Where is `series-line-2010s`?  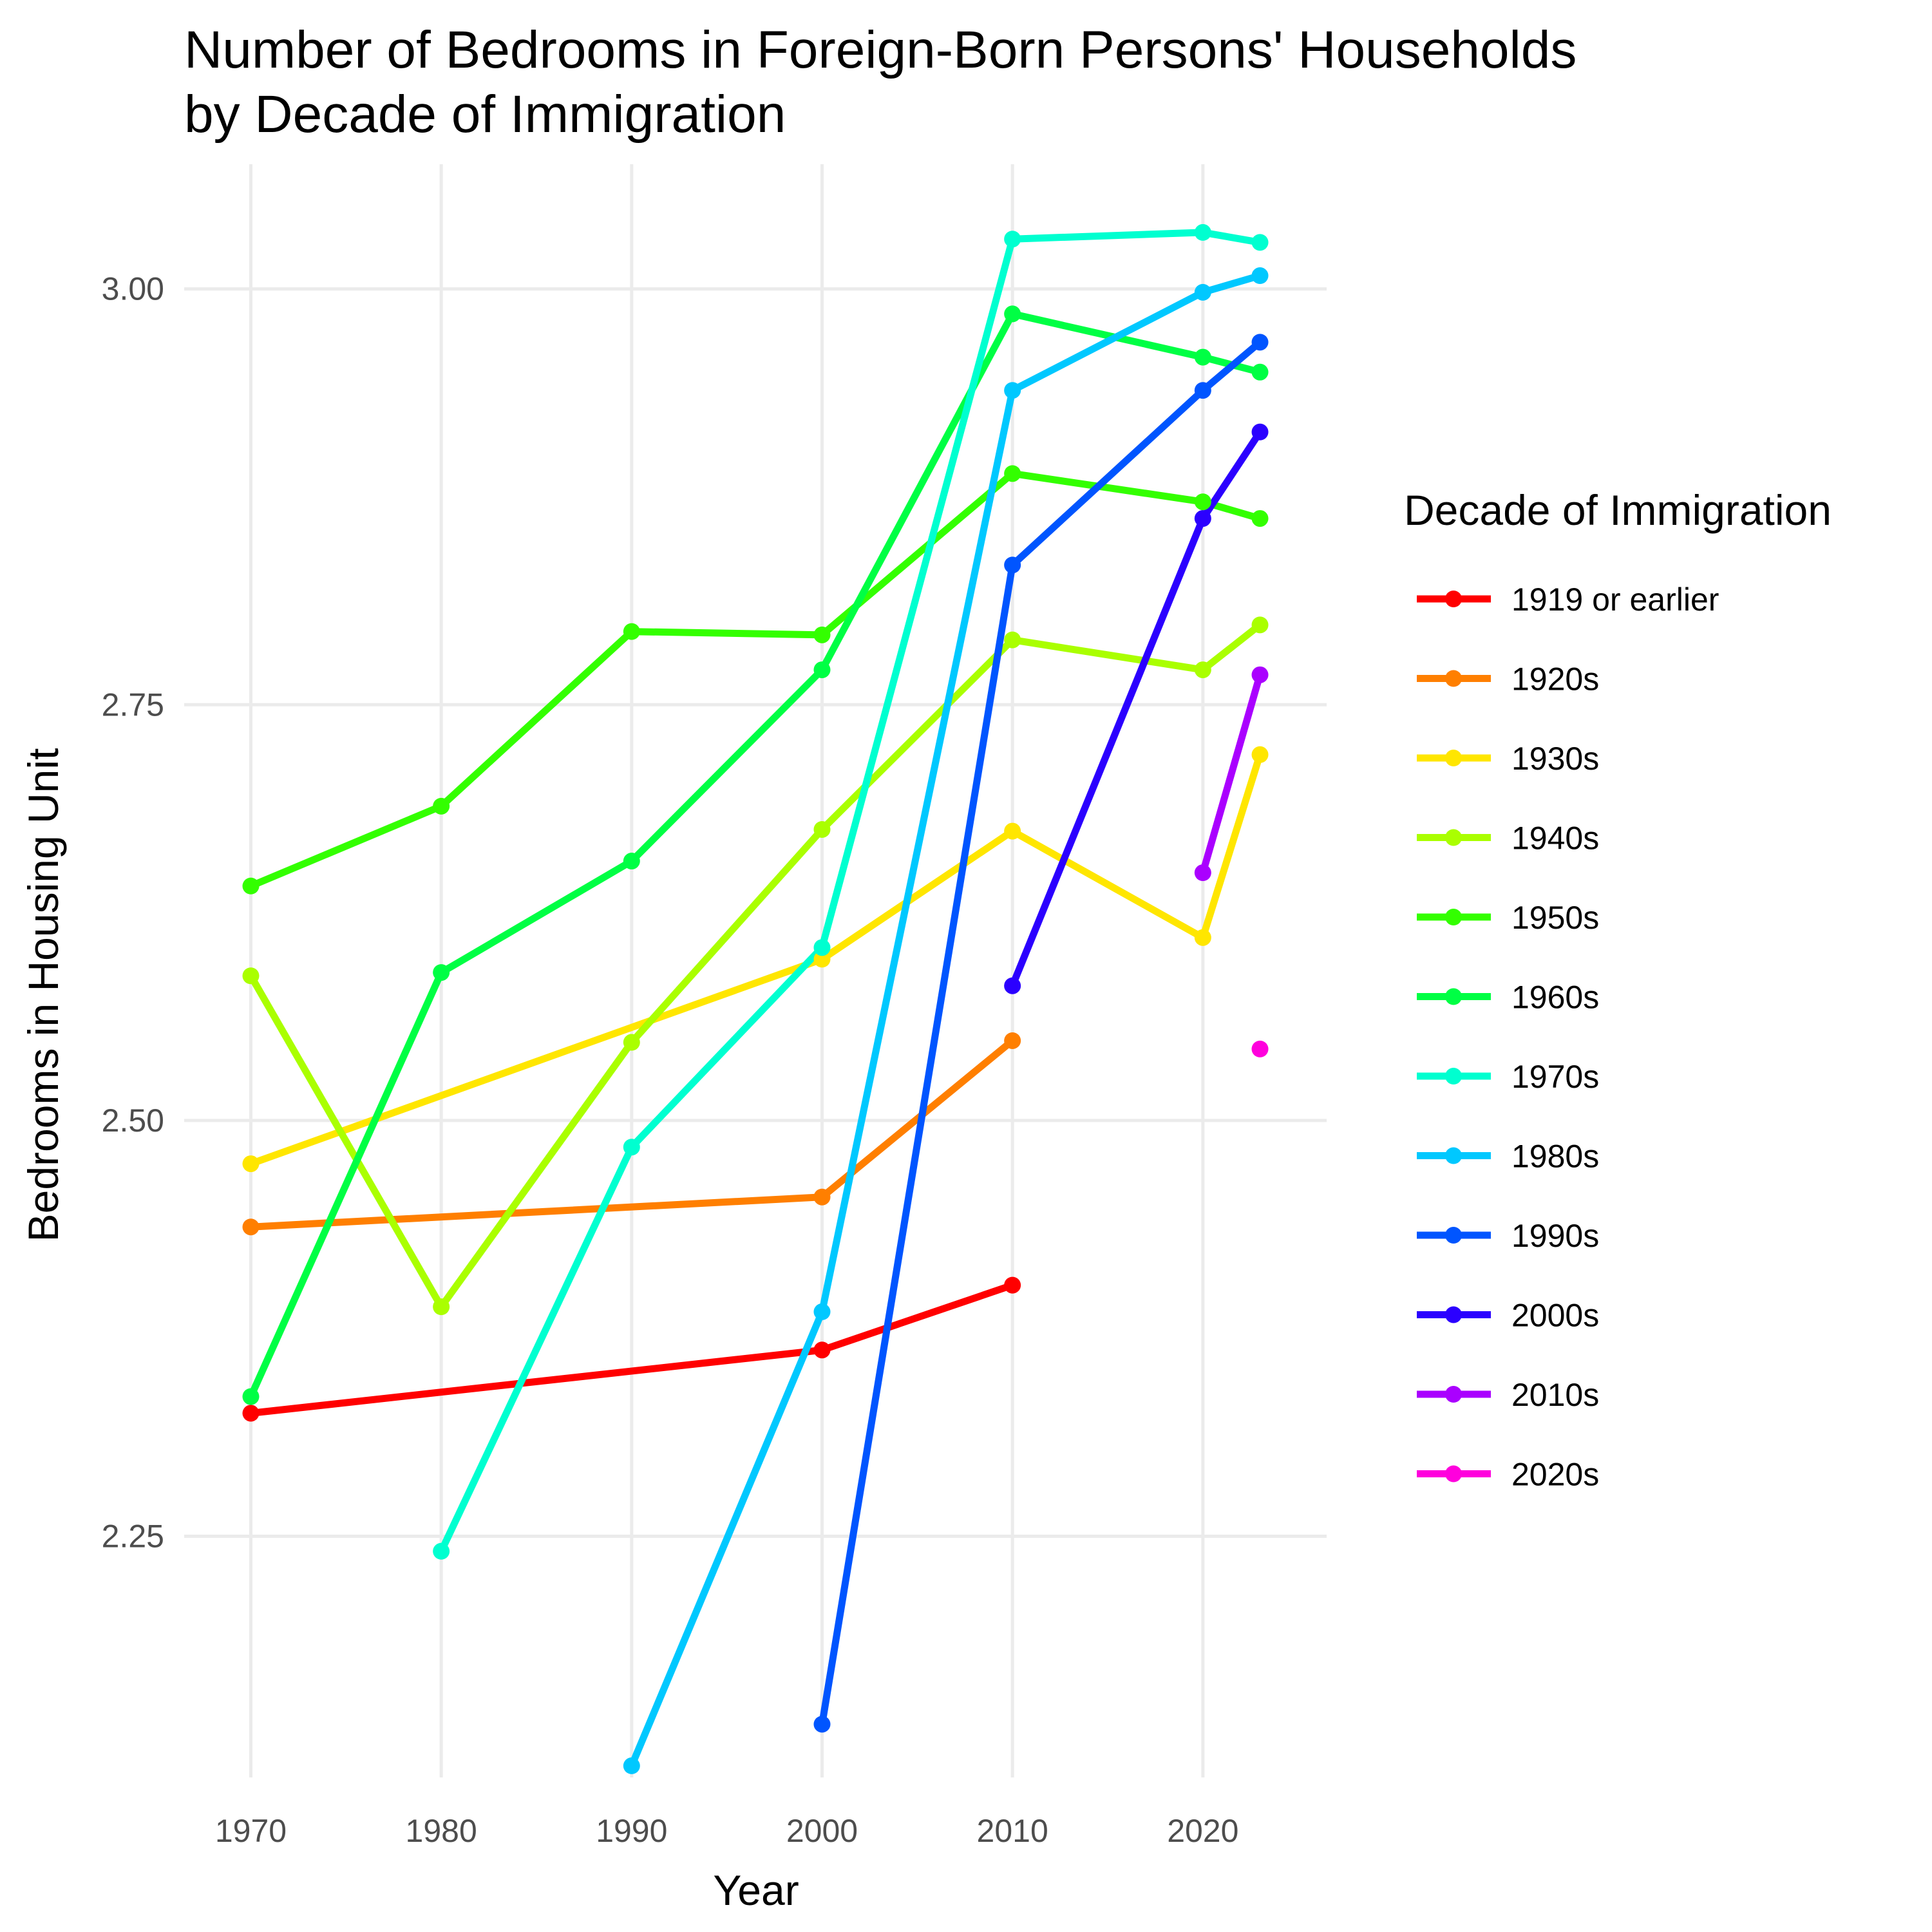
series-line-2010s is located at coordinates (1231, 774).